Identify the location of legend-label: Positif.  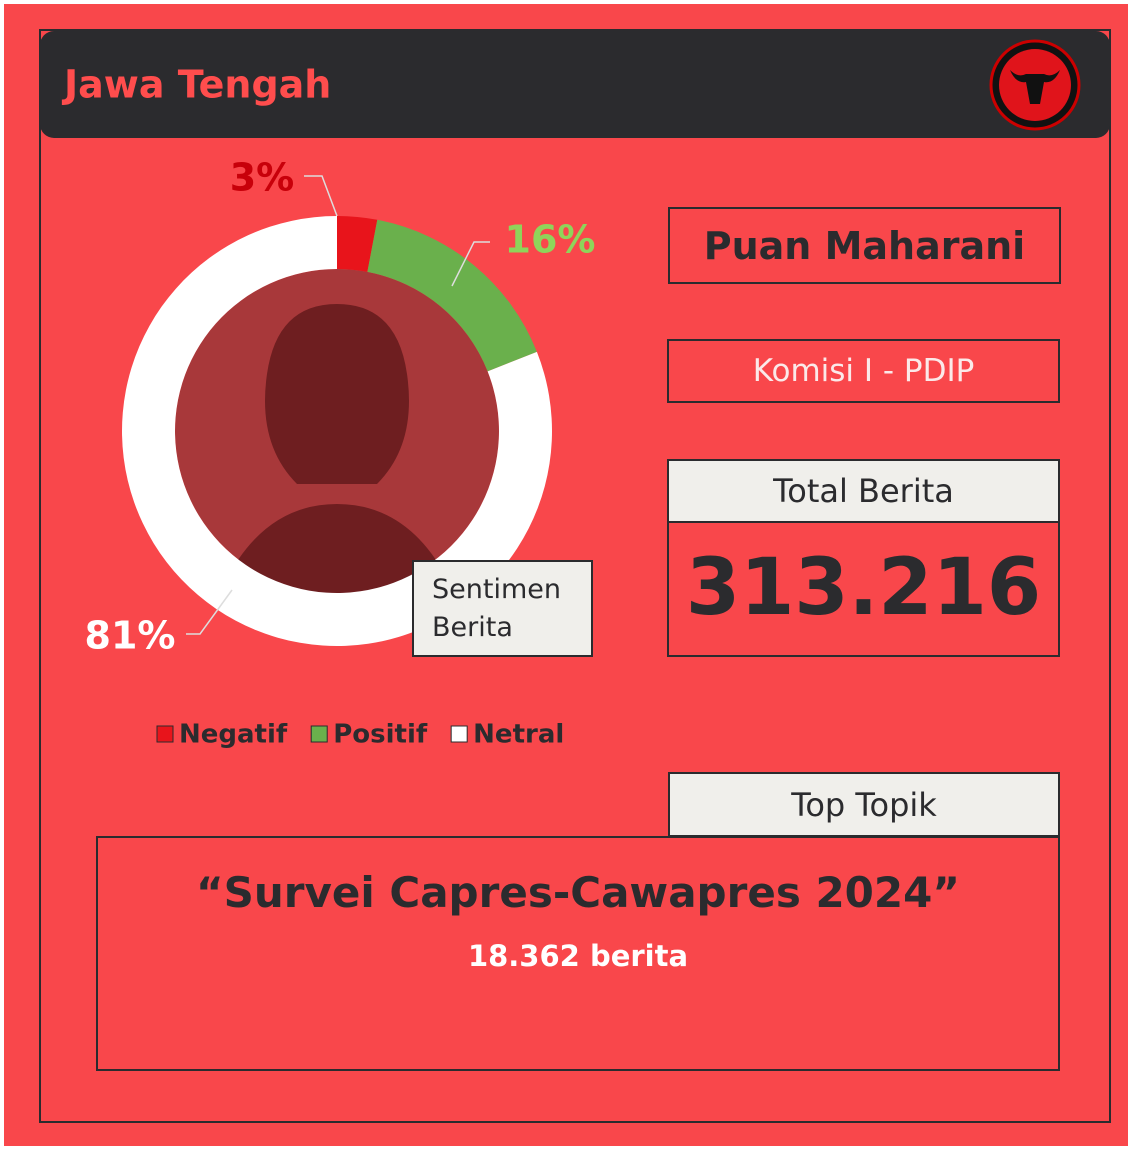
(380, 735).